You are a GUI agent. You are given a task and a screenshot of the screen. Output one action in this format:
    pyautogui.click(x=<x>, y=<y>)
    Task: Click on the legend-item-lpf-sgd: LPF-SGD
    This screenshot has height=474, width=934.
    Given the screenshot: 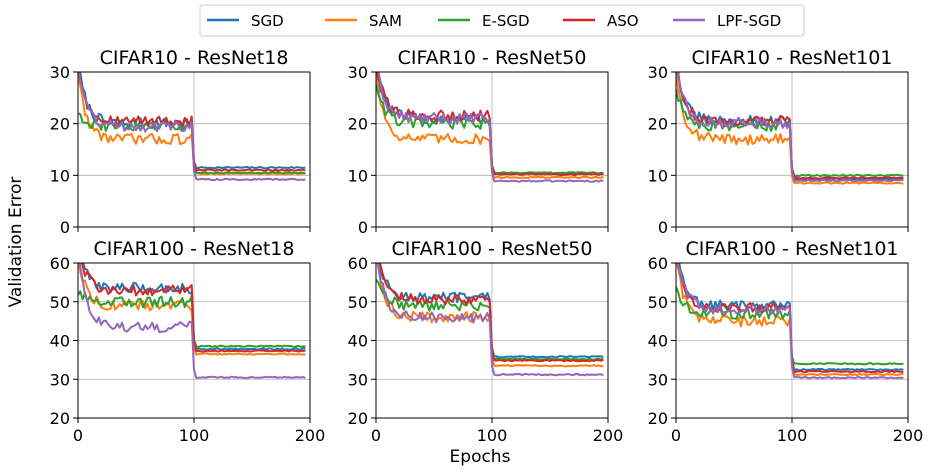 What is the action you would take?
    pyautogui.click(x=727, y=21)
    